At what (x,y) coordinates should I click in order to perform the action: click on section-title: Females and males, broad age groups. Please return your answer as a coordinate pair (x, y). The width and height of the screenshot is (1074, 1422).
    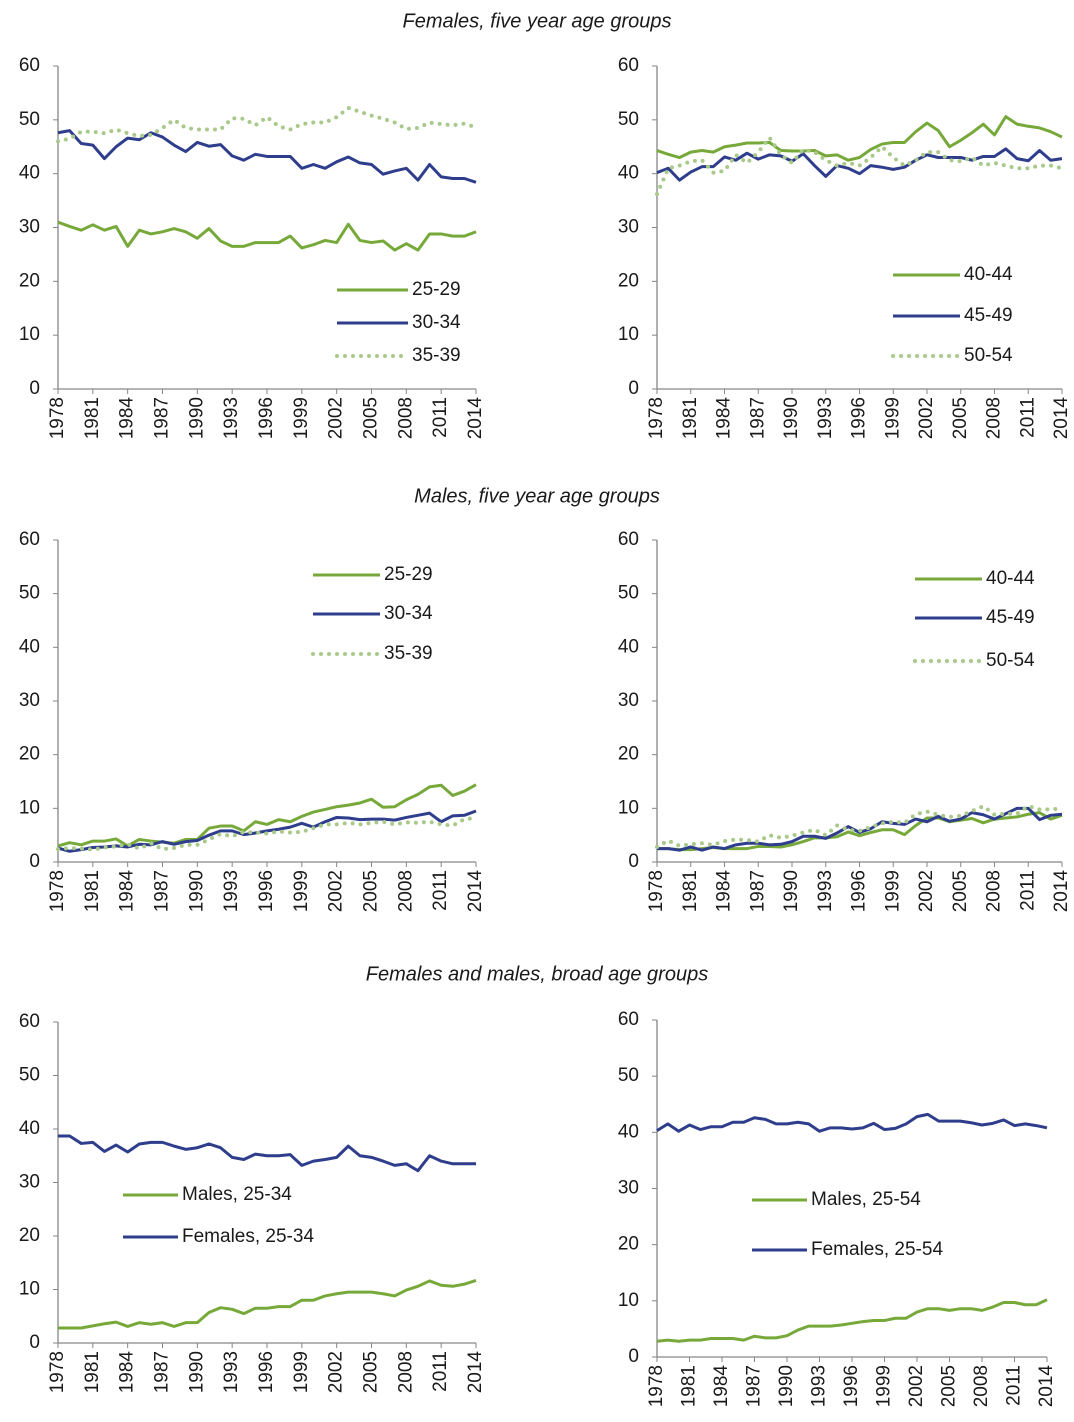
    Looking at the image, I should click on (537, 974).